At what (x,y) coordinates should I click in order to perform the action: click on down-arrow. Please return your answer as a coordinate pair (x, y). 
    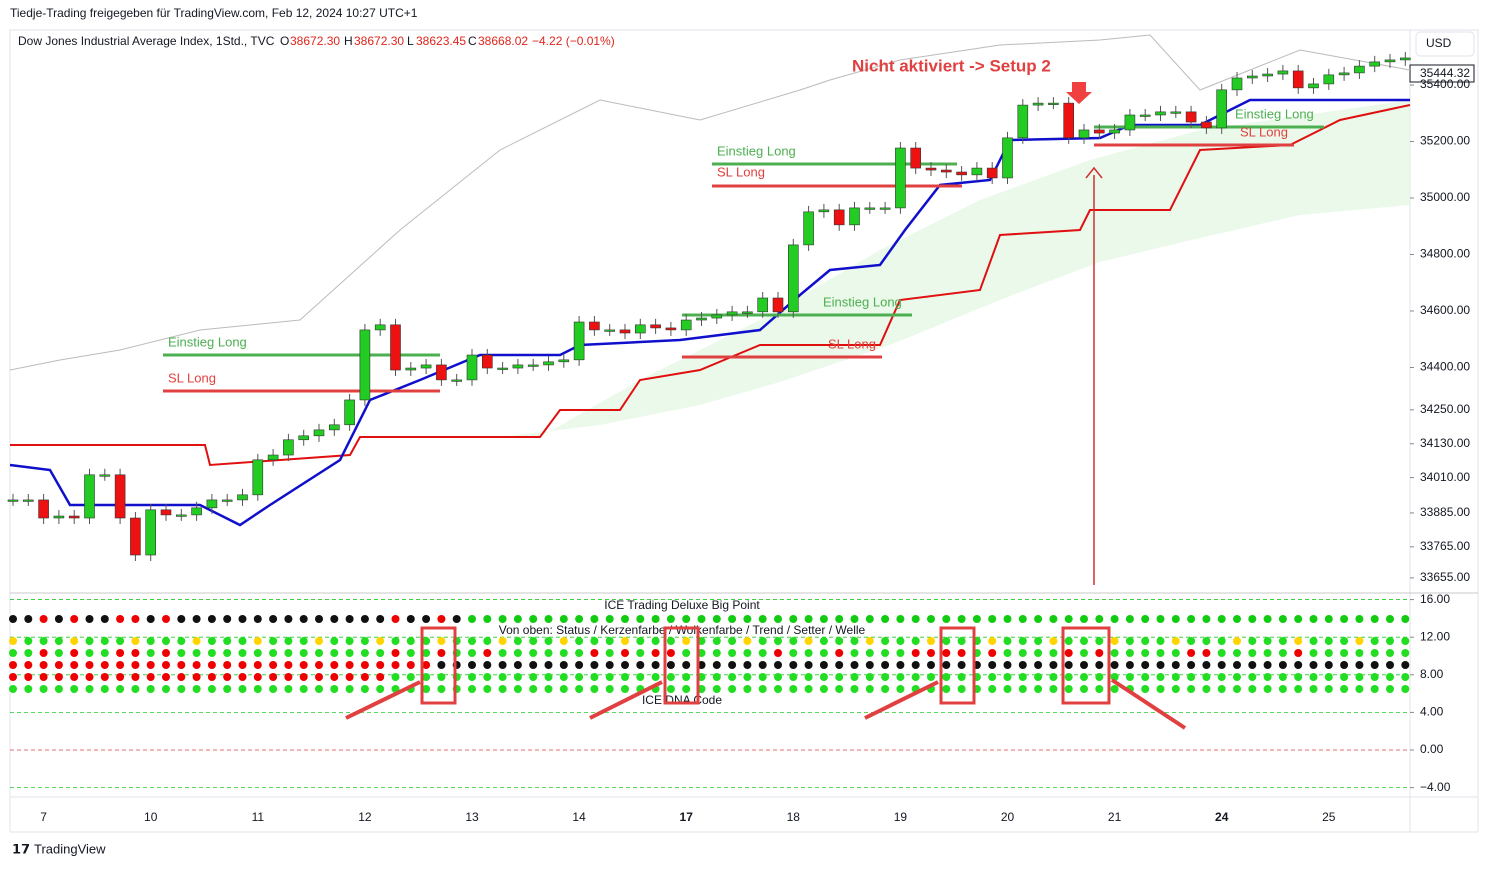
    Looking at the image, I should click on (1079, 93).